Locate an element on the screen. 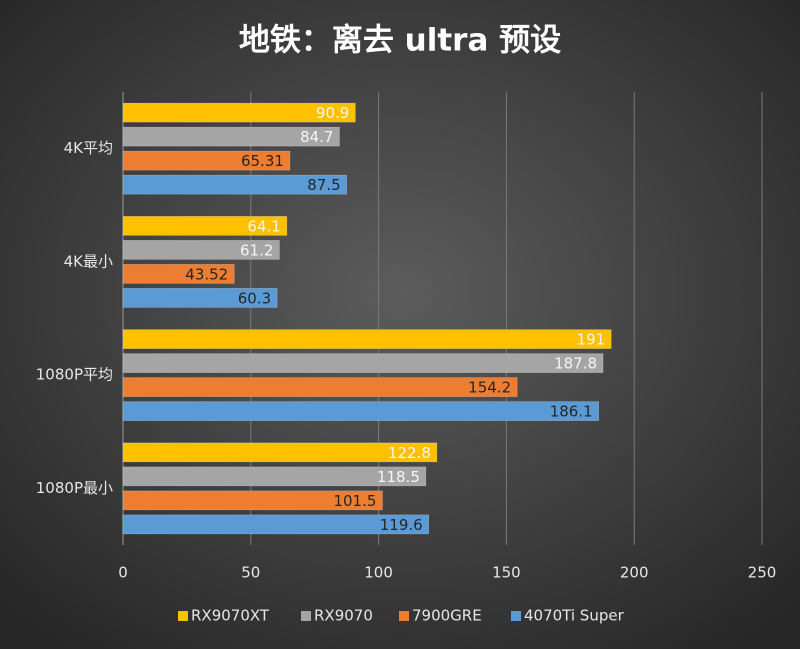 The height and width of the screenshot is (649, 800). x-tick-label: 50 is located at coordinates (250, 573).